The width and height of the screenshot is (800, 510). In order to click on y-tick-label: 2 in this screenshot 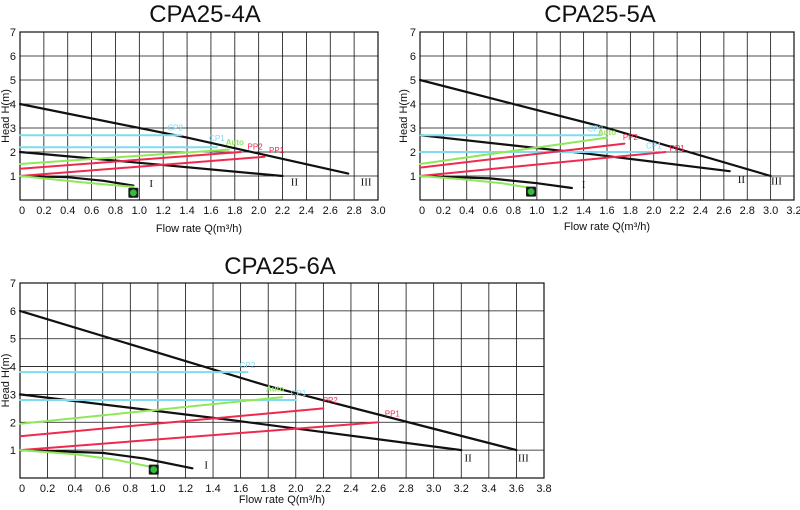, I will do `click(13, 153)`.